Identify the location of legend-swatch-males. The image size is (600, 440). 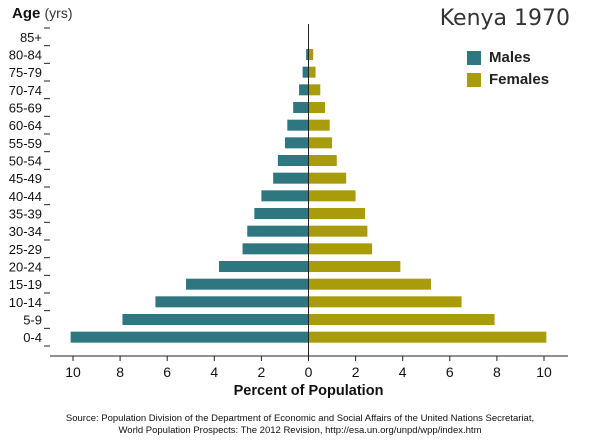
(474, 57).